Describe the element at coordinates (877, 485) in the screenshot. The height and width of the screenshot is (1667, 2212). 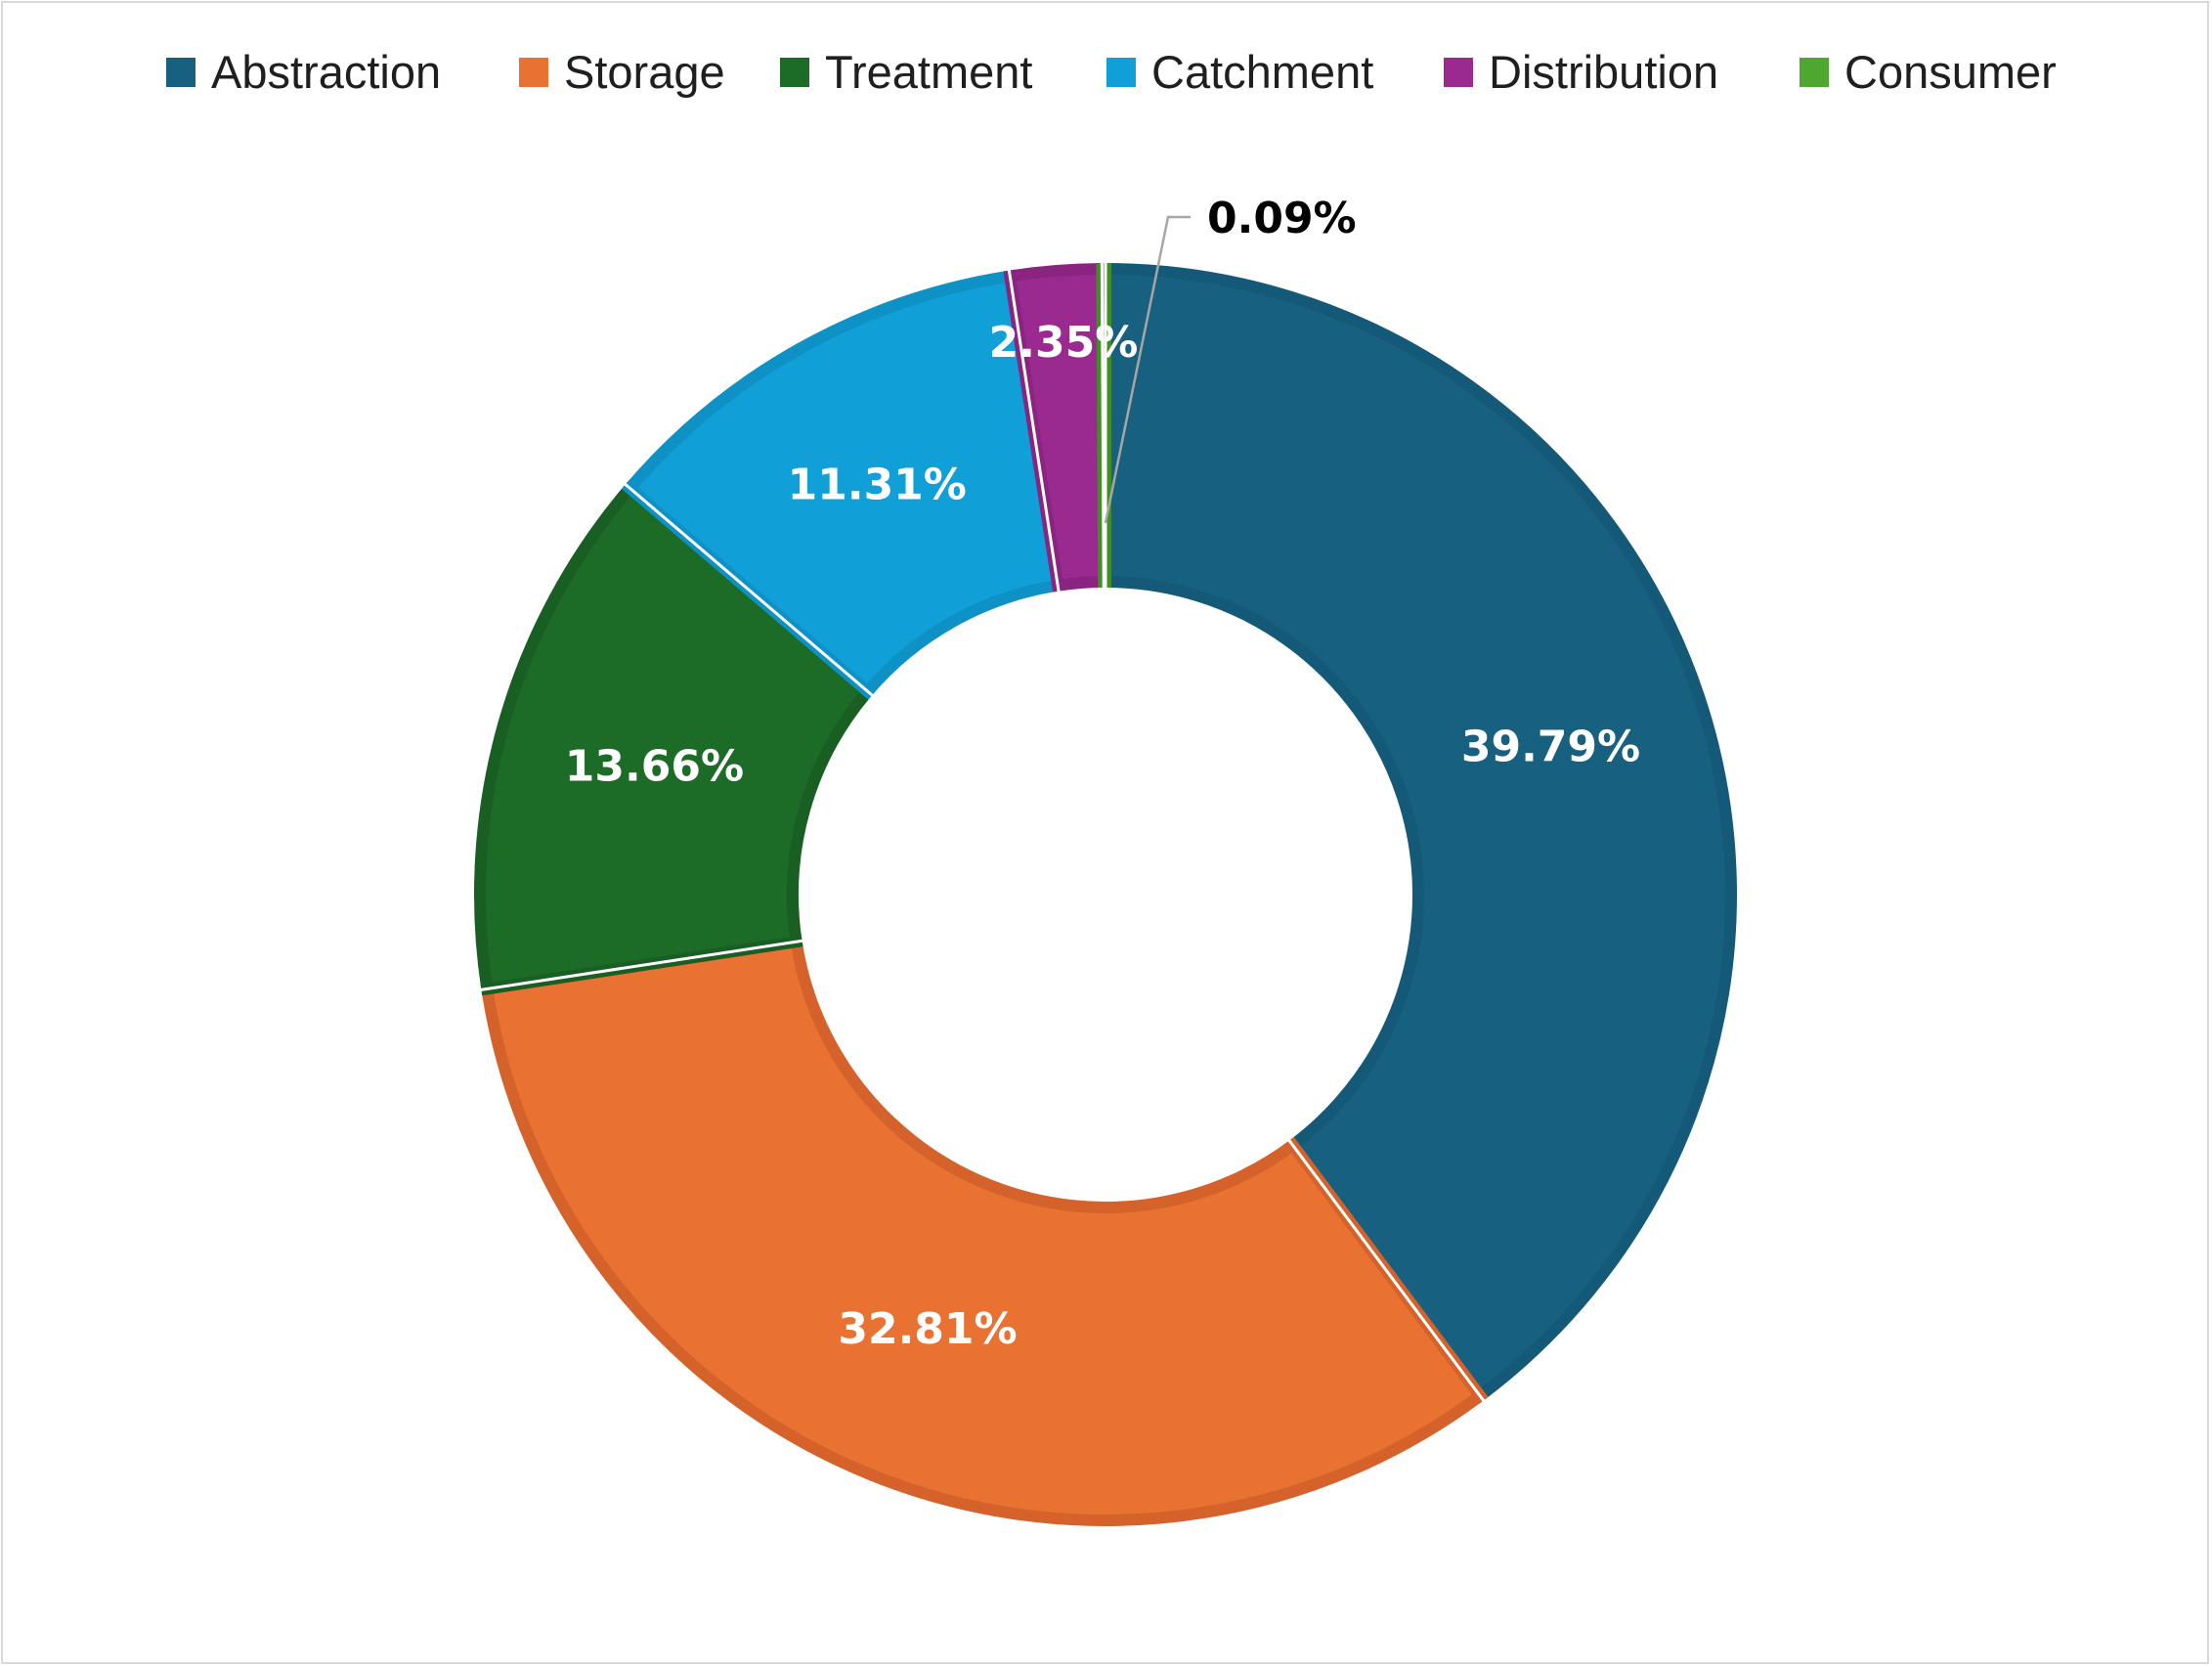
I see `data-label-catchment: 11.31%` at that location.